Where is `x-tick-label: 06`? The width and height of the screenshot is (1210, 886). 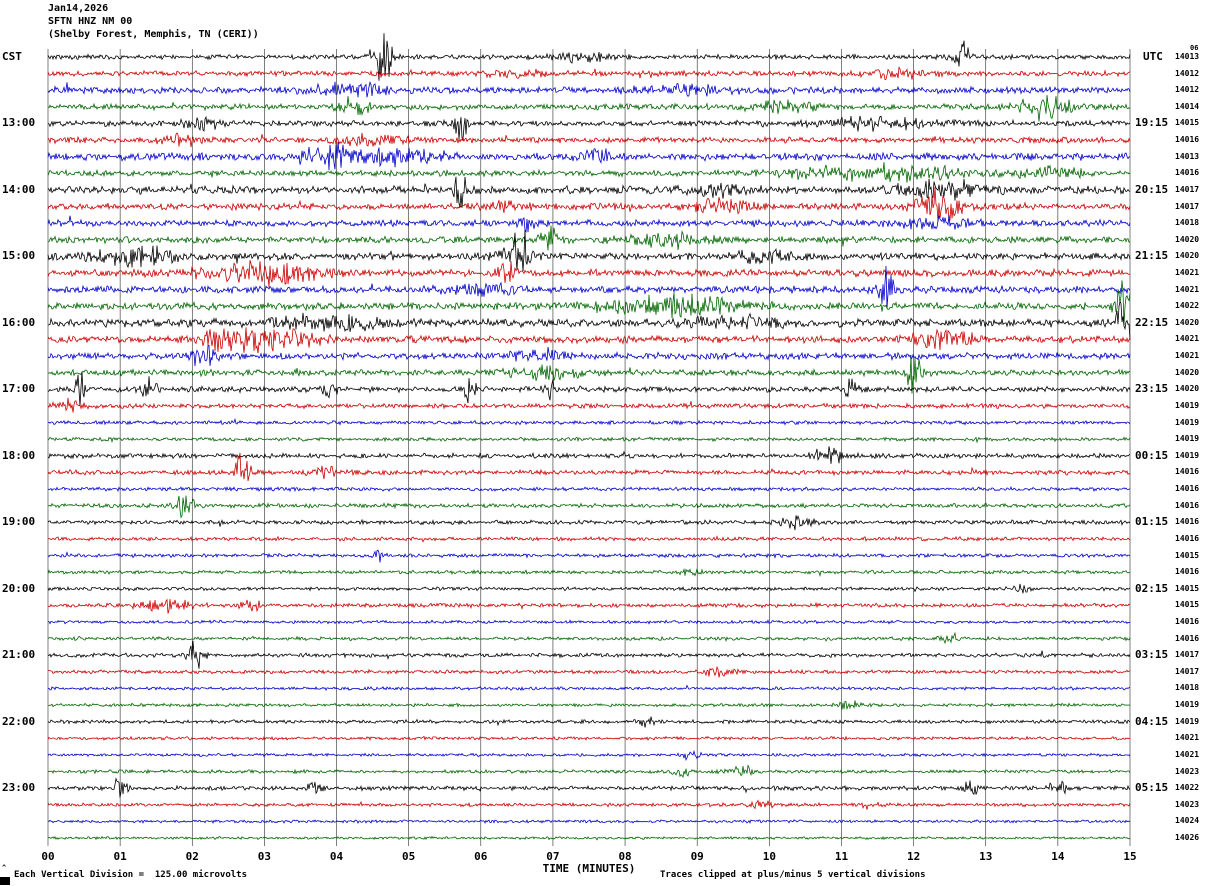
x-tick-label: 06 is located at coordinates (481, 856).